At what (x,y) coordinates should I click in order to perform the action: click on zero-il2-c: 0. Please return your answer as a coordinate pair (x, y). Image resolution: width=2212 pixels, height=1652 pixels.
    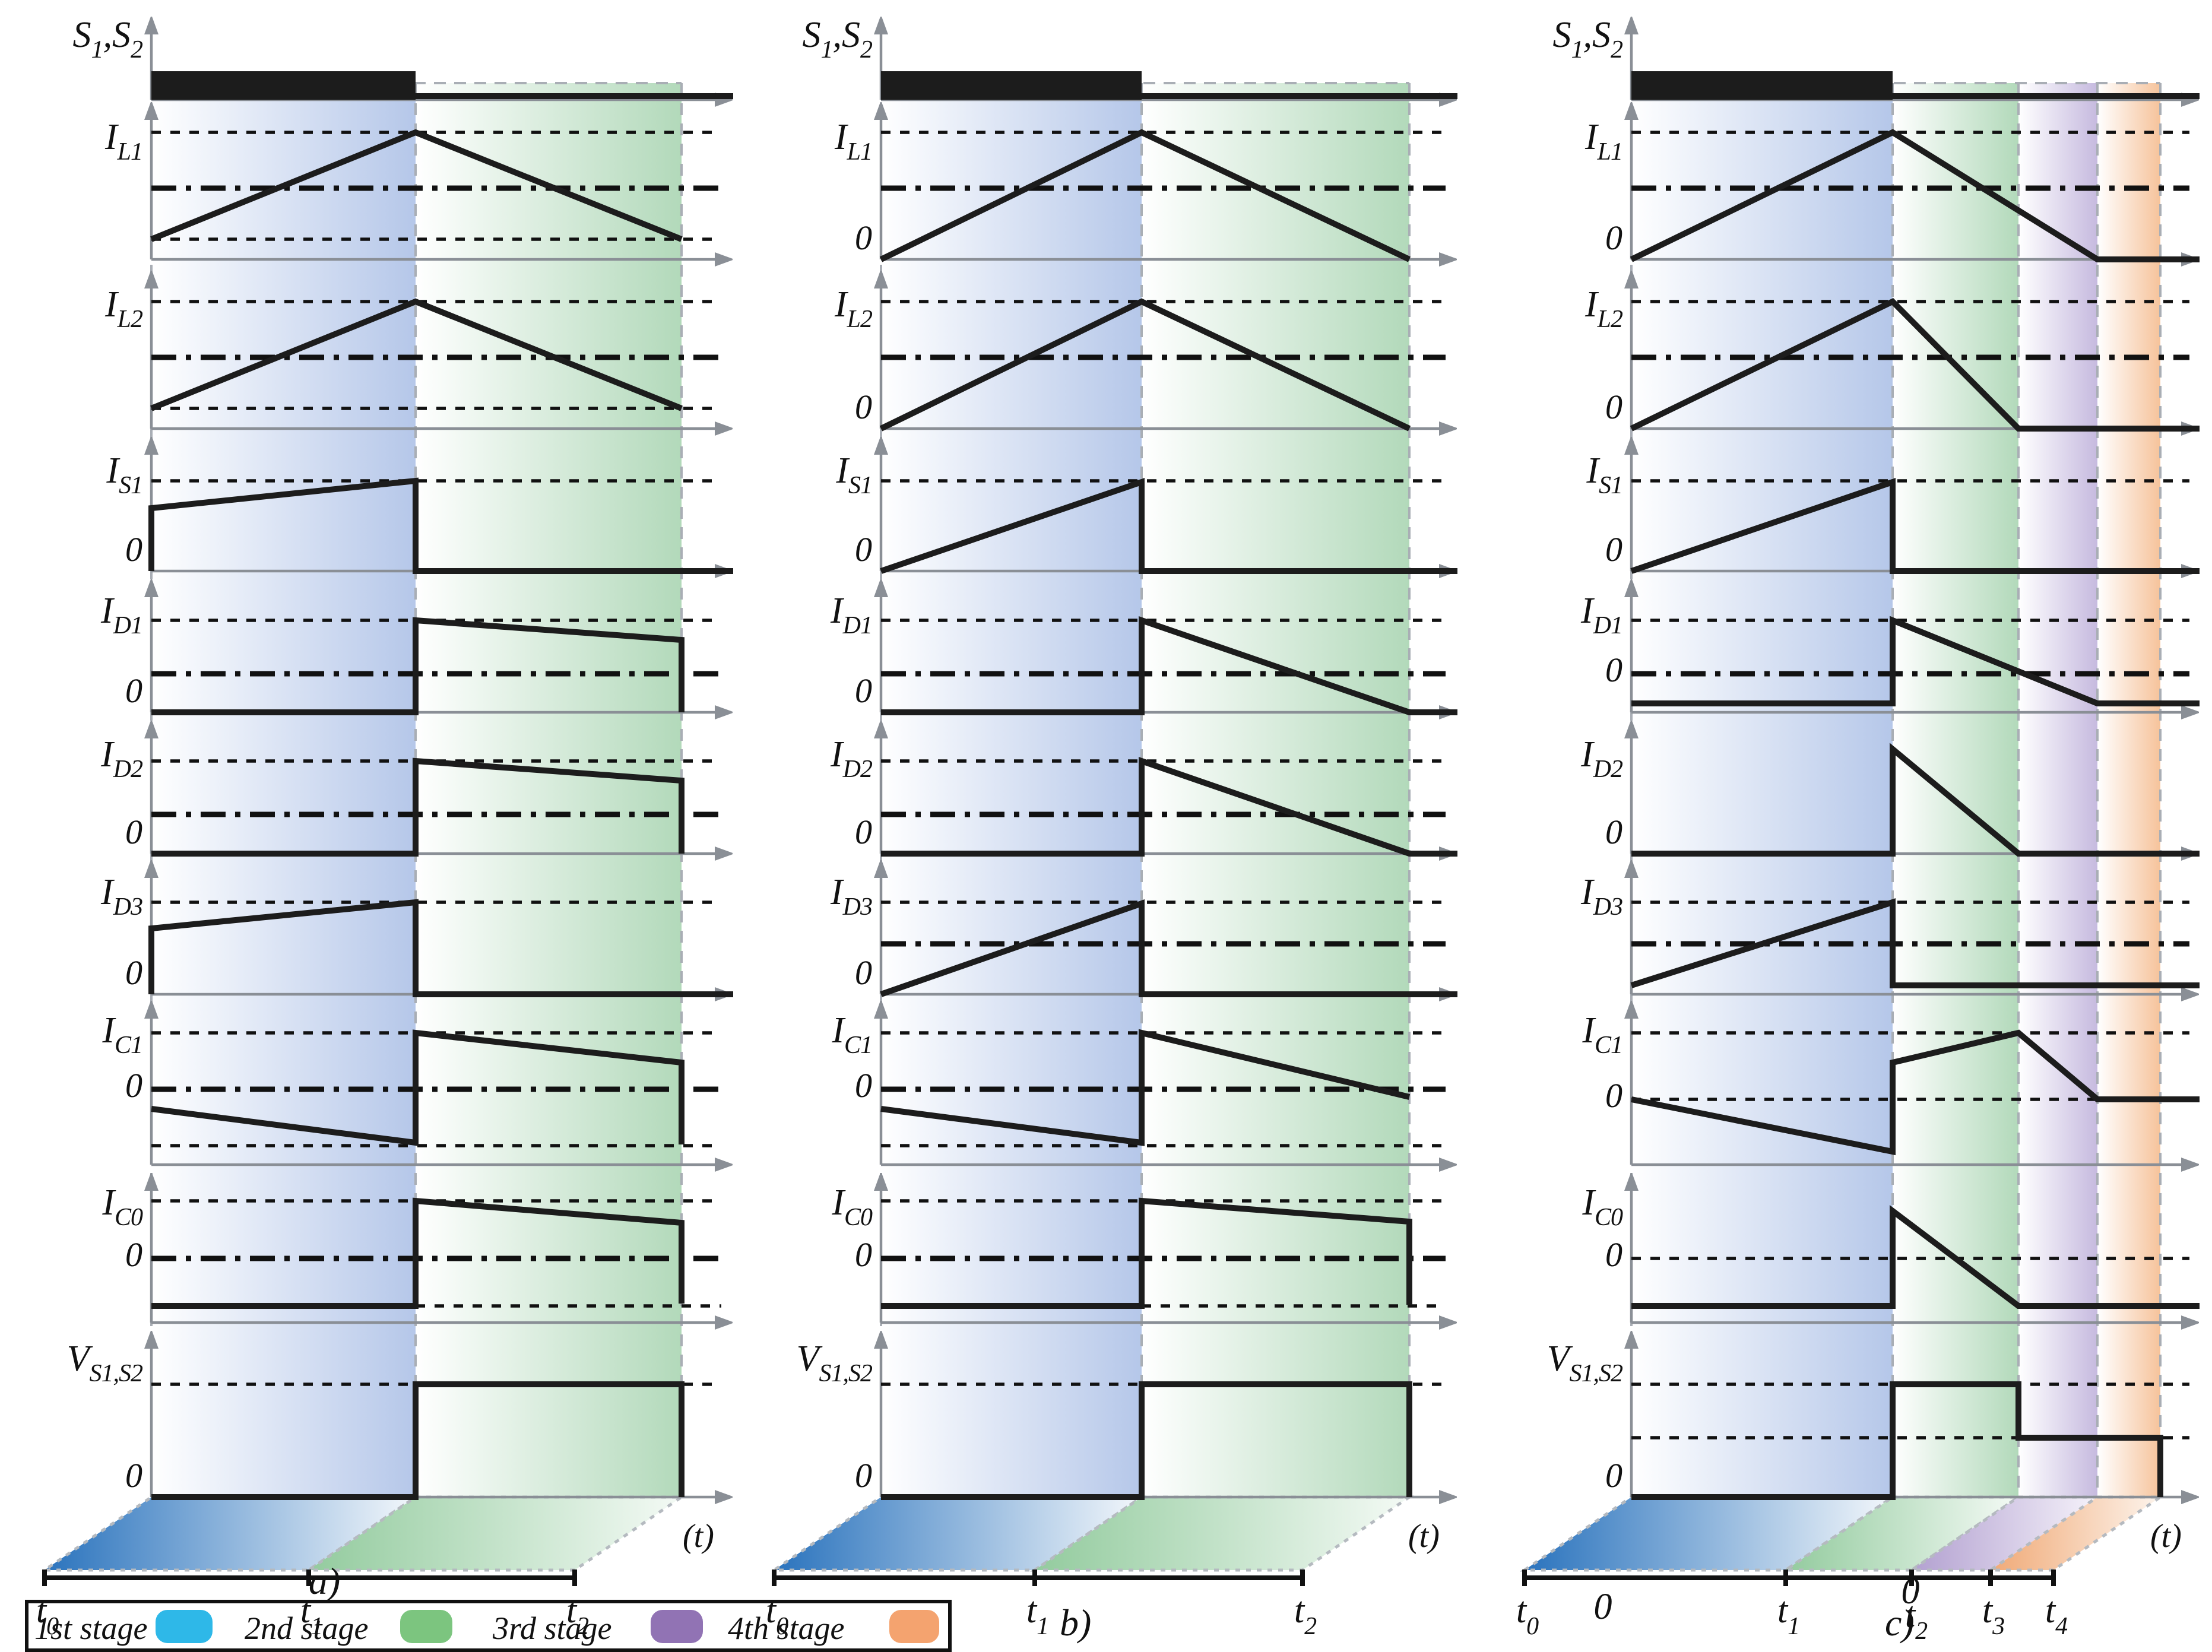
    Looking at the image, I should click on (1613, 407).